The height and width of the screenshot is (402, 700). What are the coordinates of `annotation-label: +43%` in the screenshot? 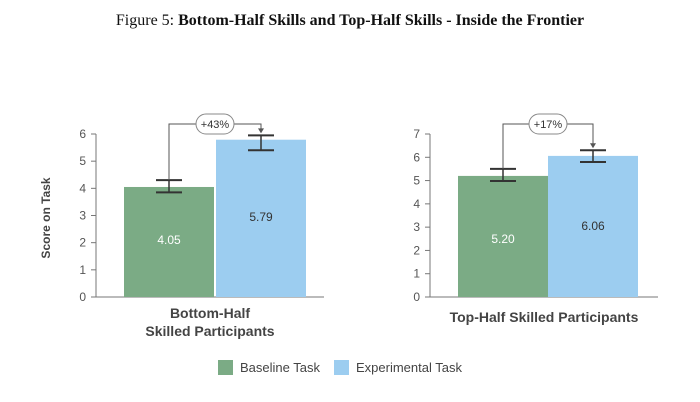 It's located at (215, 125).